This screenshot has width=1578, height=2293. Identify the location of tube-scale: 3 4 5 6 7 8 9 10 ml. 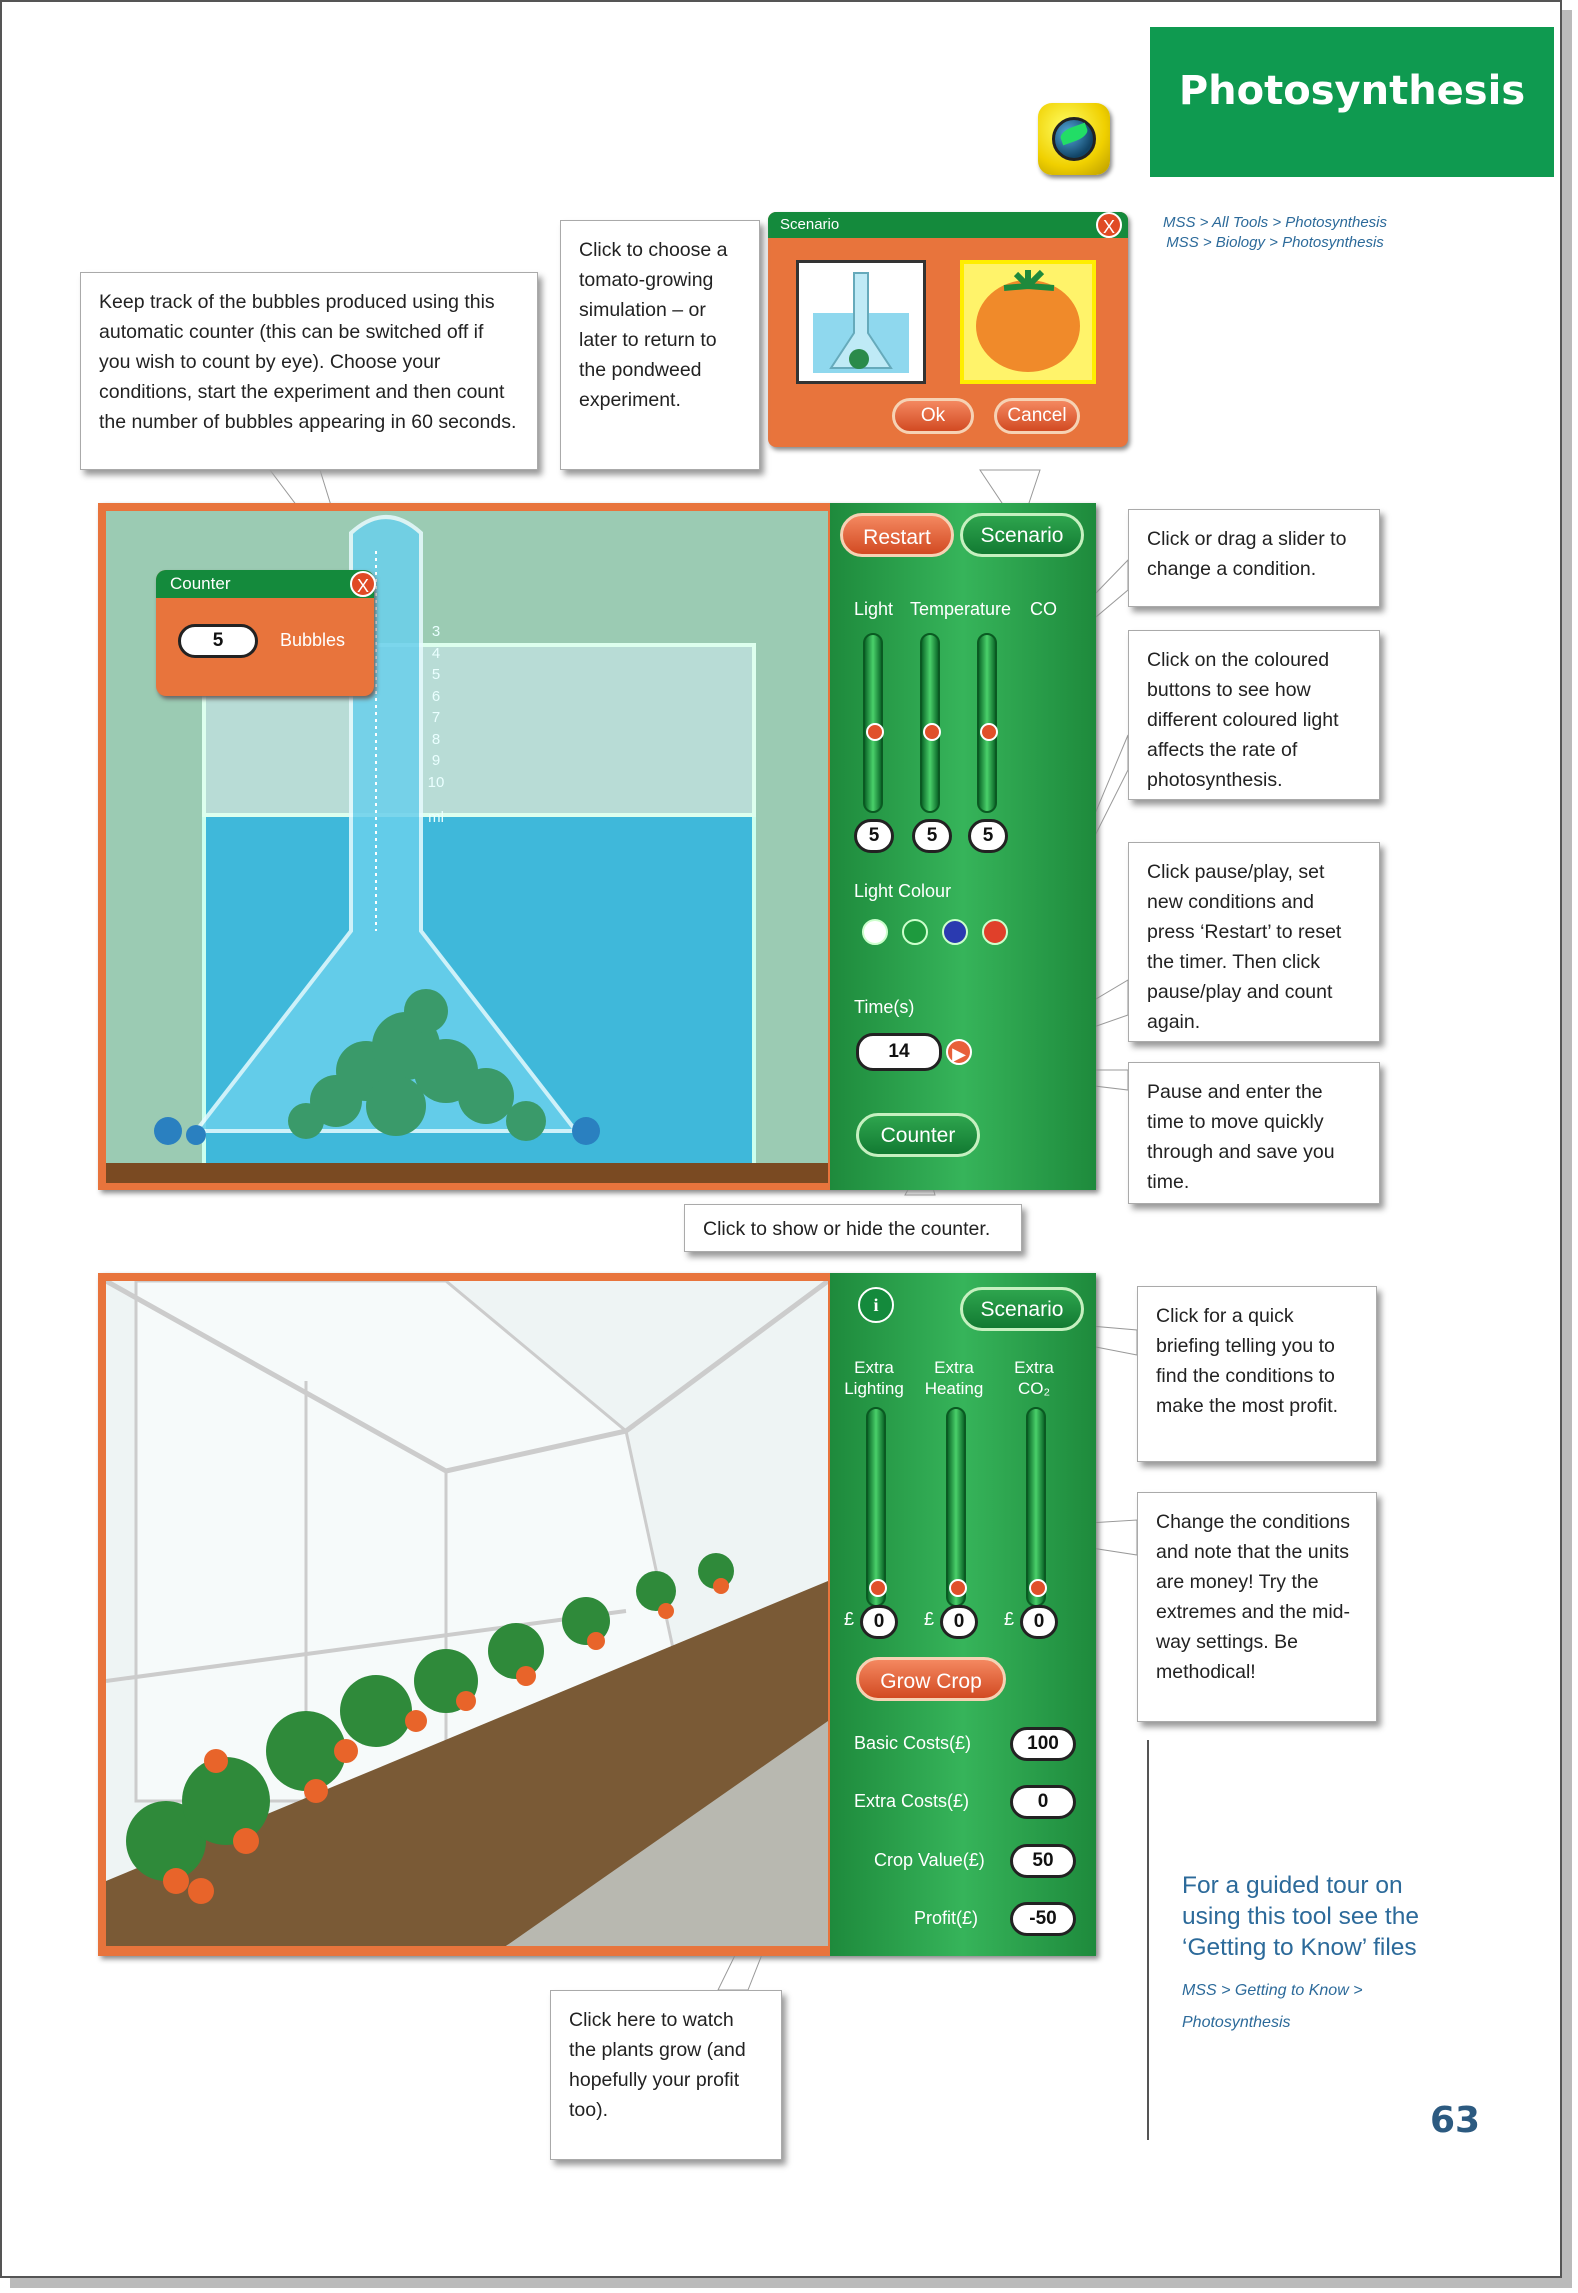
(436, 725).